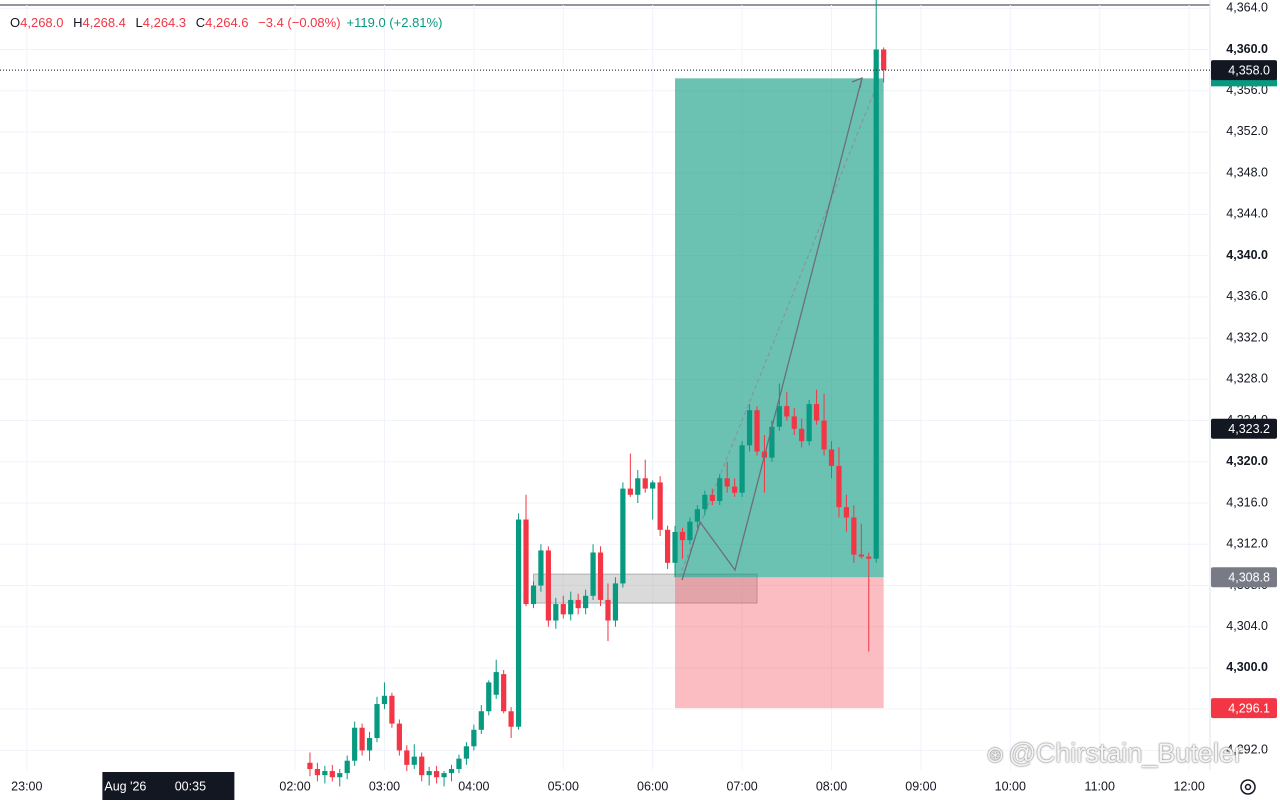 This screenshot has width=1280, height=803. Describe the element at coordinates (1247, 379) in the screenshot. I see `y-tick-label: 4,328.0` at that location.